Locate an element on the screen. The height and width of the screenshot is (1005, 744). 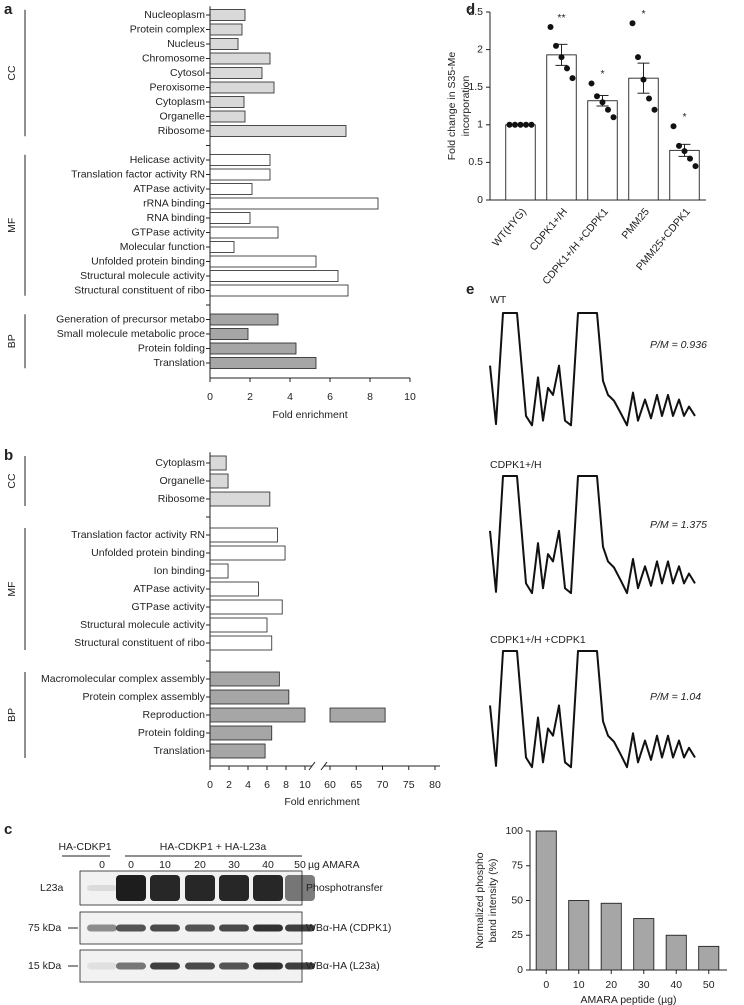
category-label: Macromolecular complex assembly is located at coordinates (123, 679).